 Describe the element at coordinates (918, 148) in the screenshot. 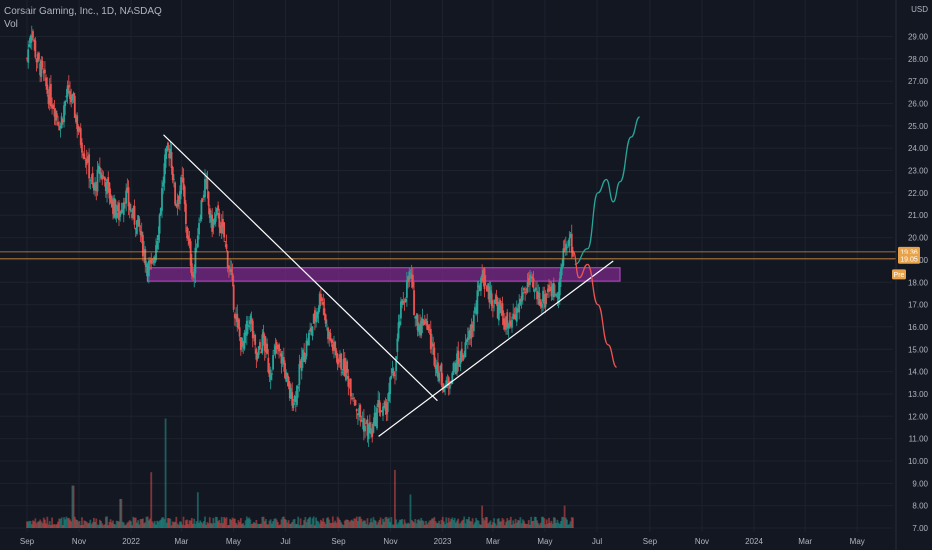

I see `y-tick-label: 24.00` at that location.